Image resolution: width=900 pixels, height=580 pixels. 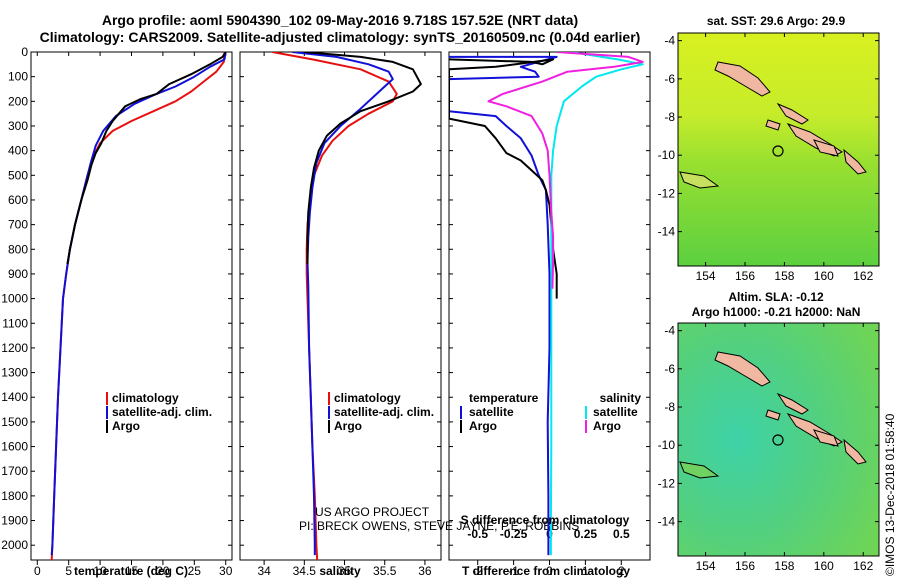 What do you see at coordinates (503, 178) in the screenshot?
I see `series-line-t-argo` at bounding box center [503, 178].